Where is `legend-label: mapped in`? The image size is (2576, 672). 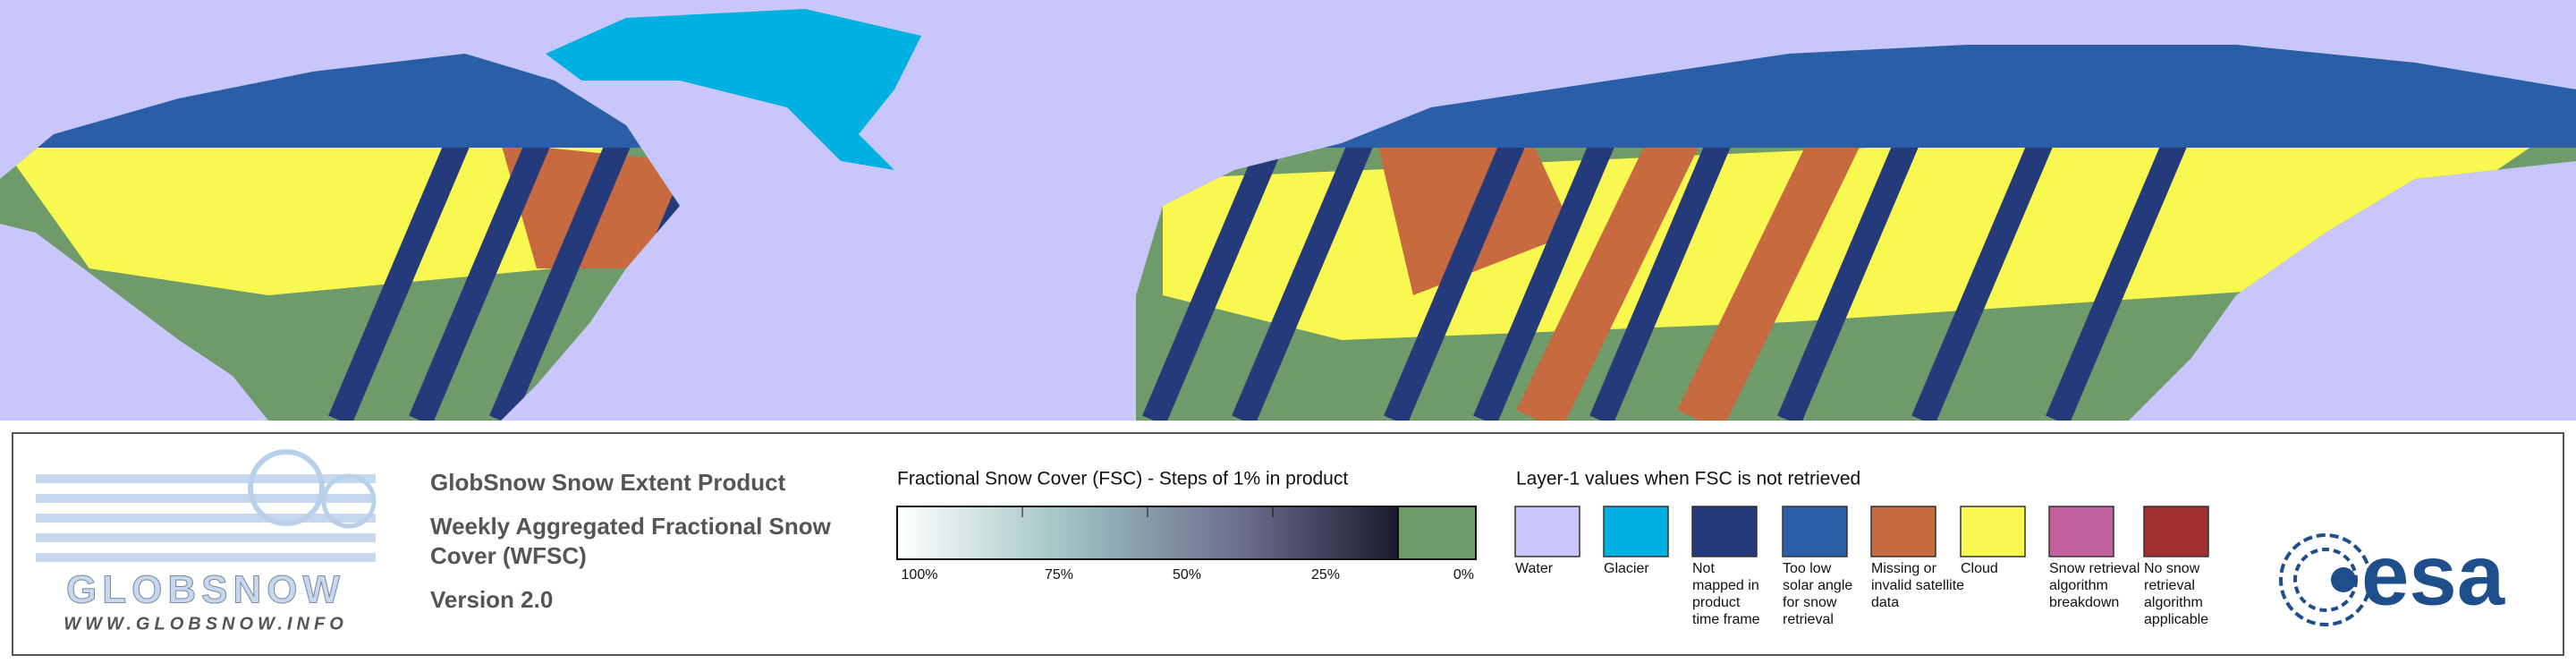
legend-label: mapped in is located at coordinates (1725, 585).